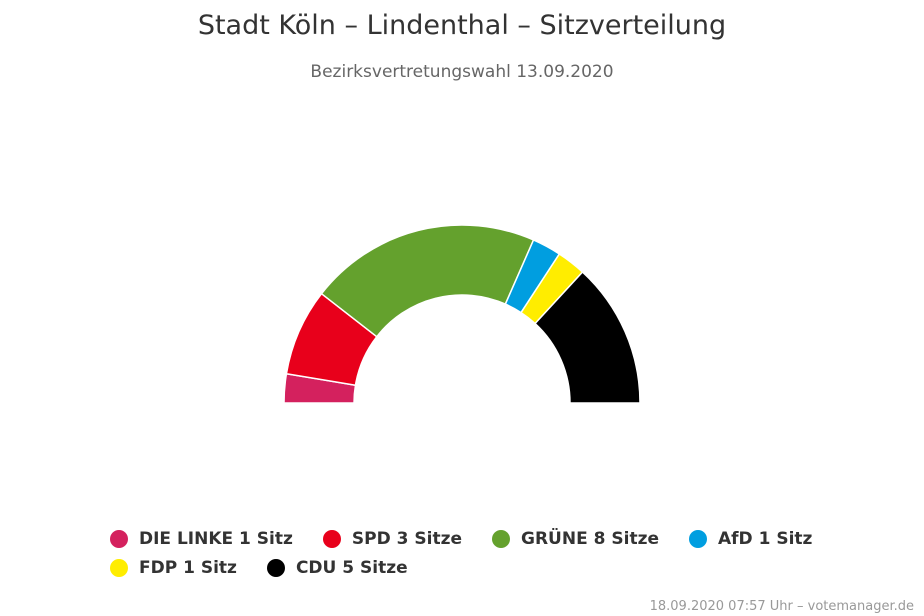 The width and height of the screenshot is (924, 616). I want to click on chart-title: Stadt Köln – Lindenthal – Sitzverteilung, so click(462, 25).